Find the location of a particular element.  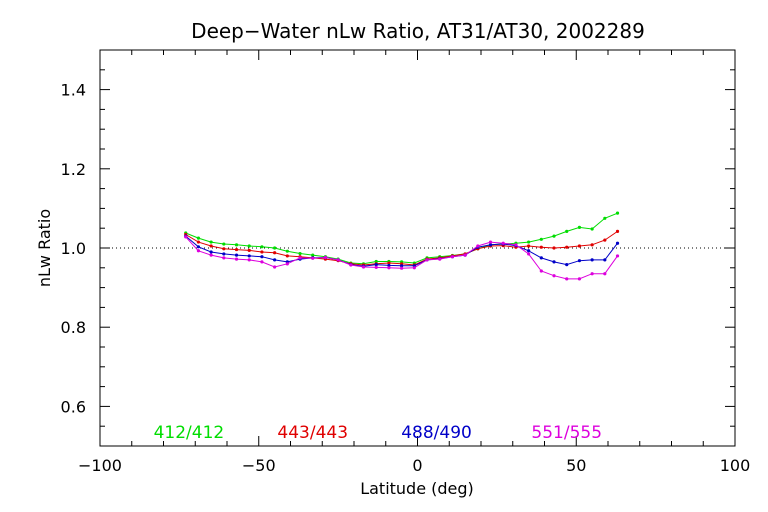

y-tick-label: 0.6 is located at coordinates (73, 406).